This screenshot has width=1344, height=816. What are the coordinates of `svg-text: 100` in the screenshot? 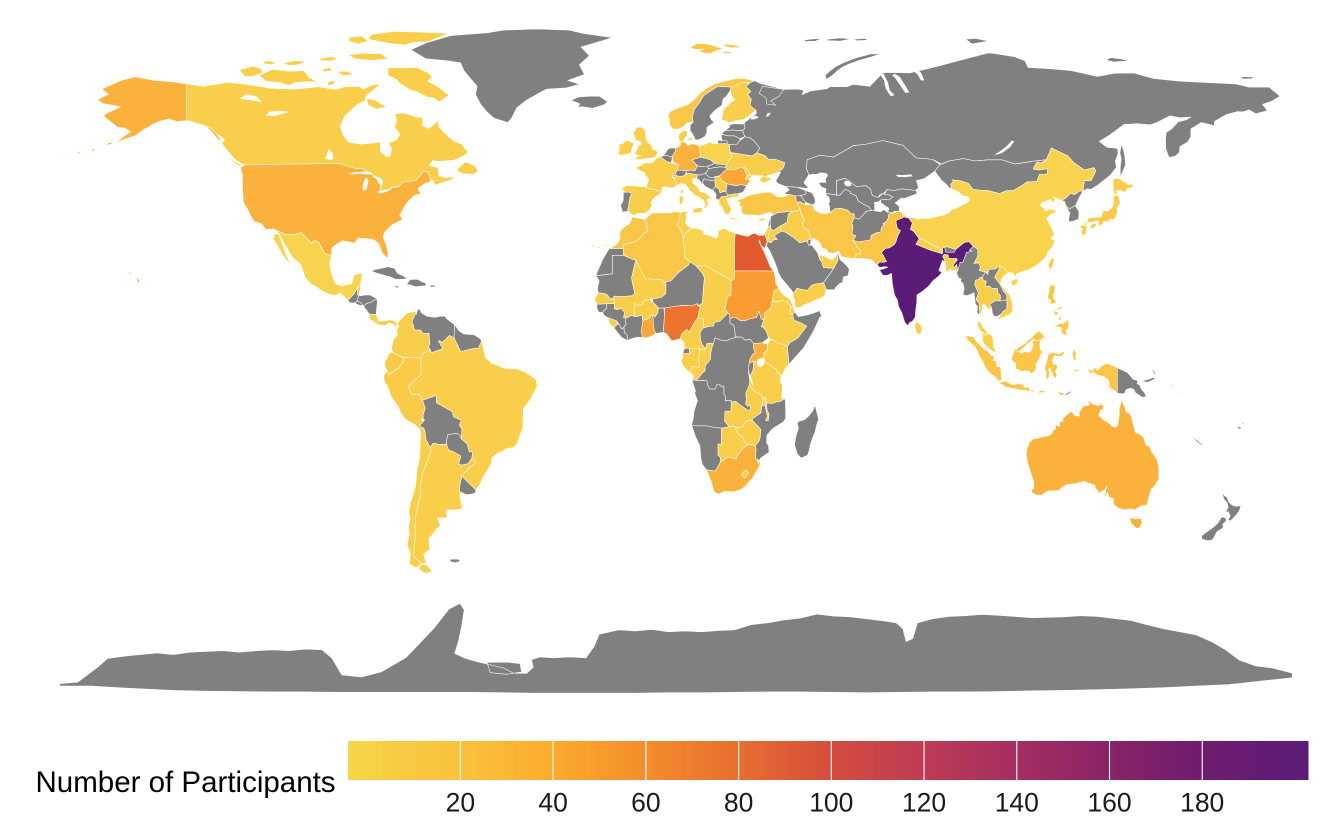 It's located at (831, 802).